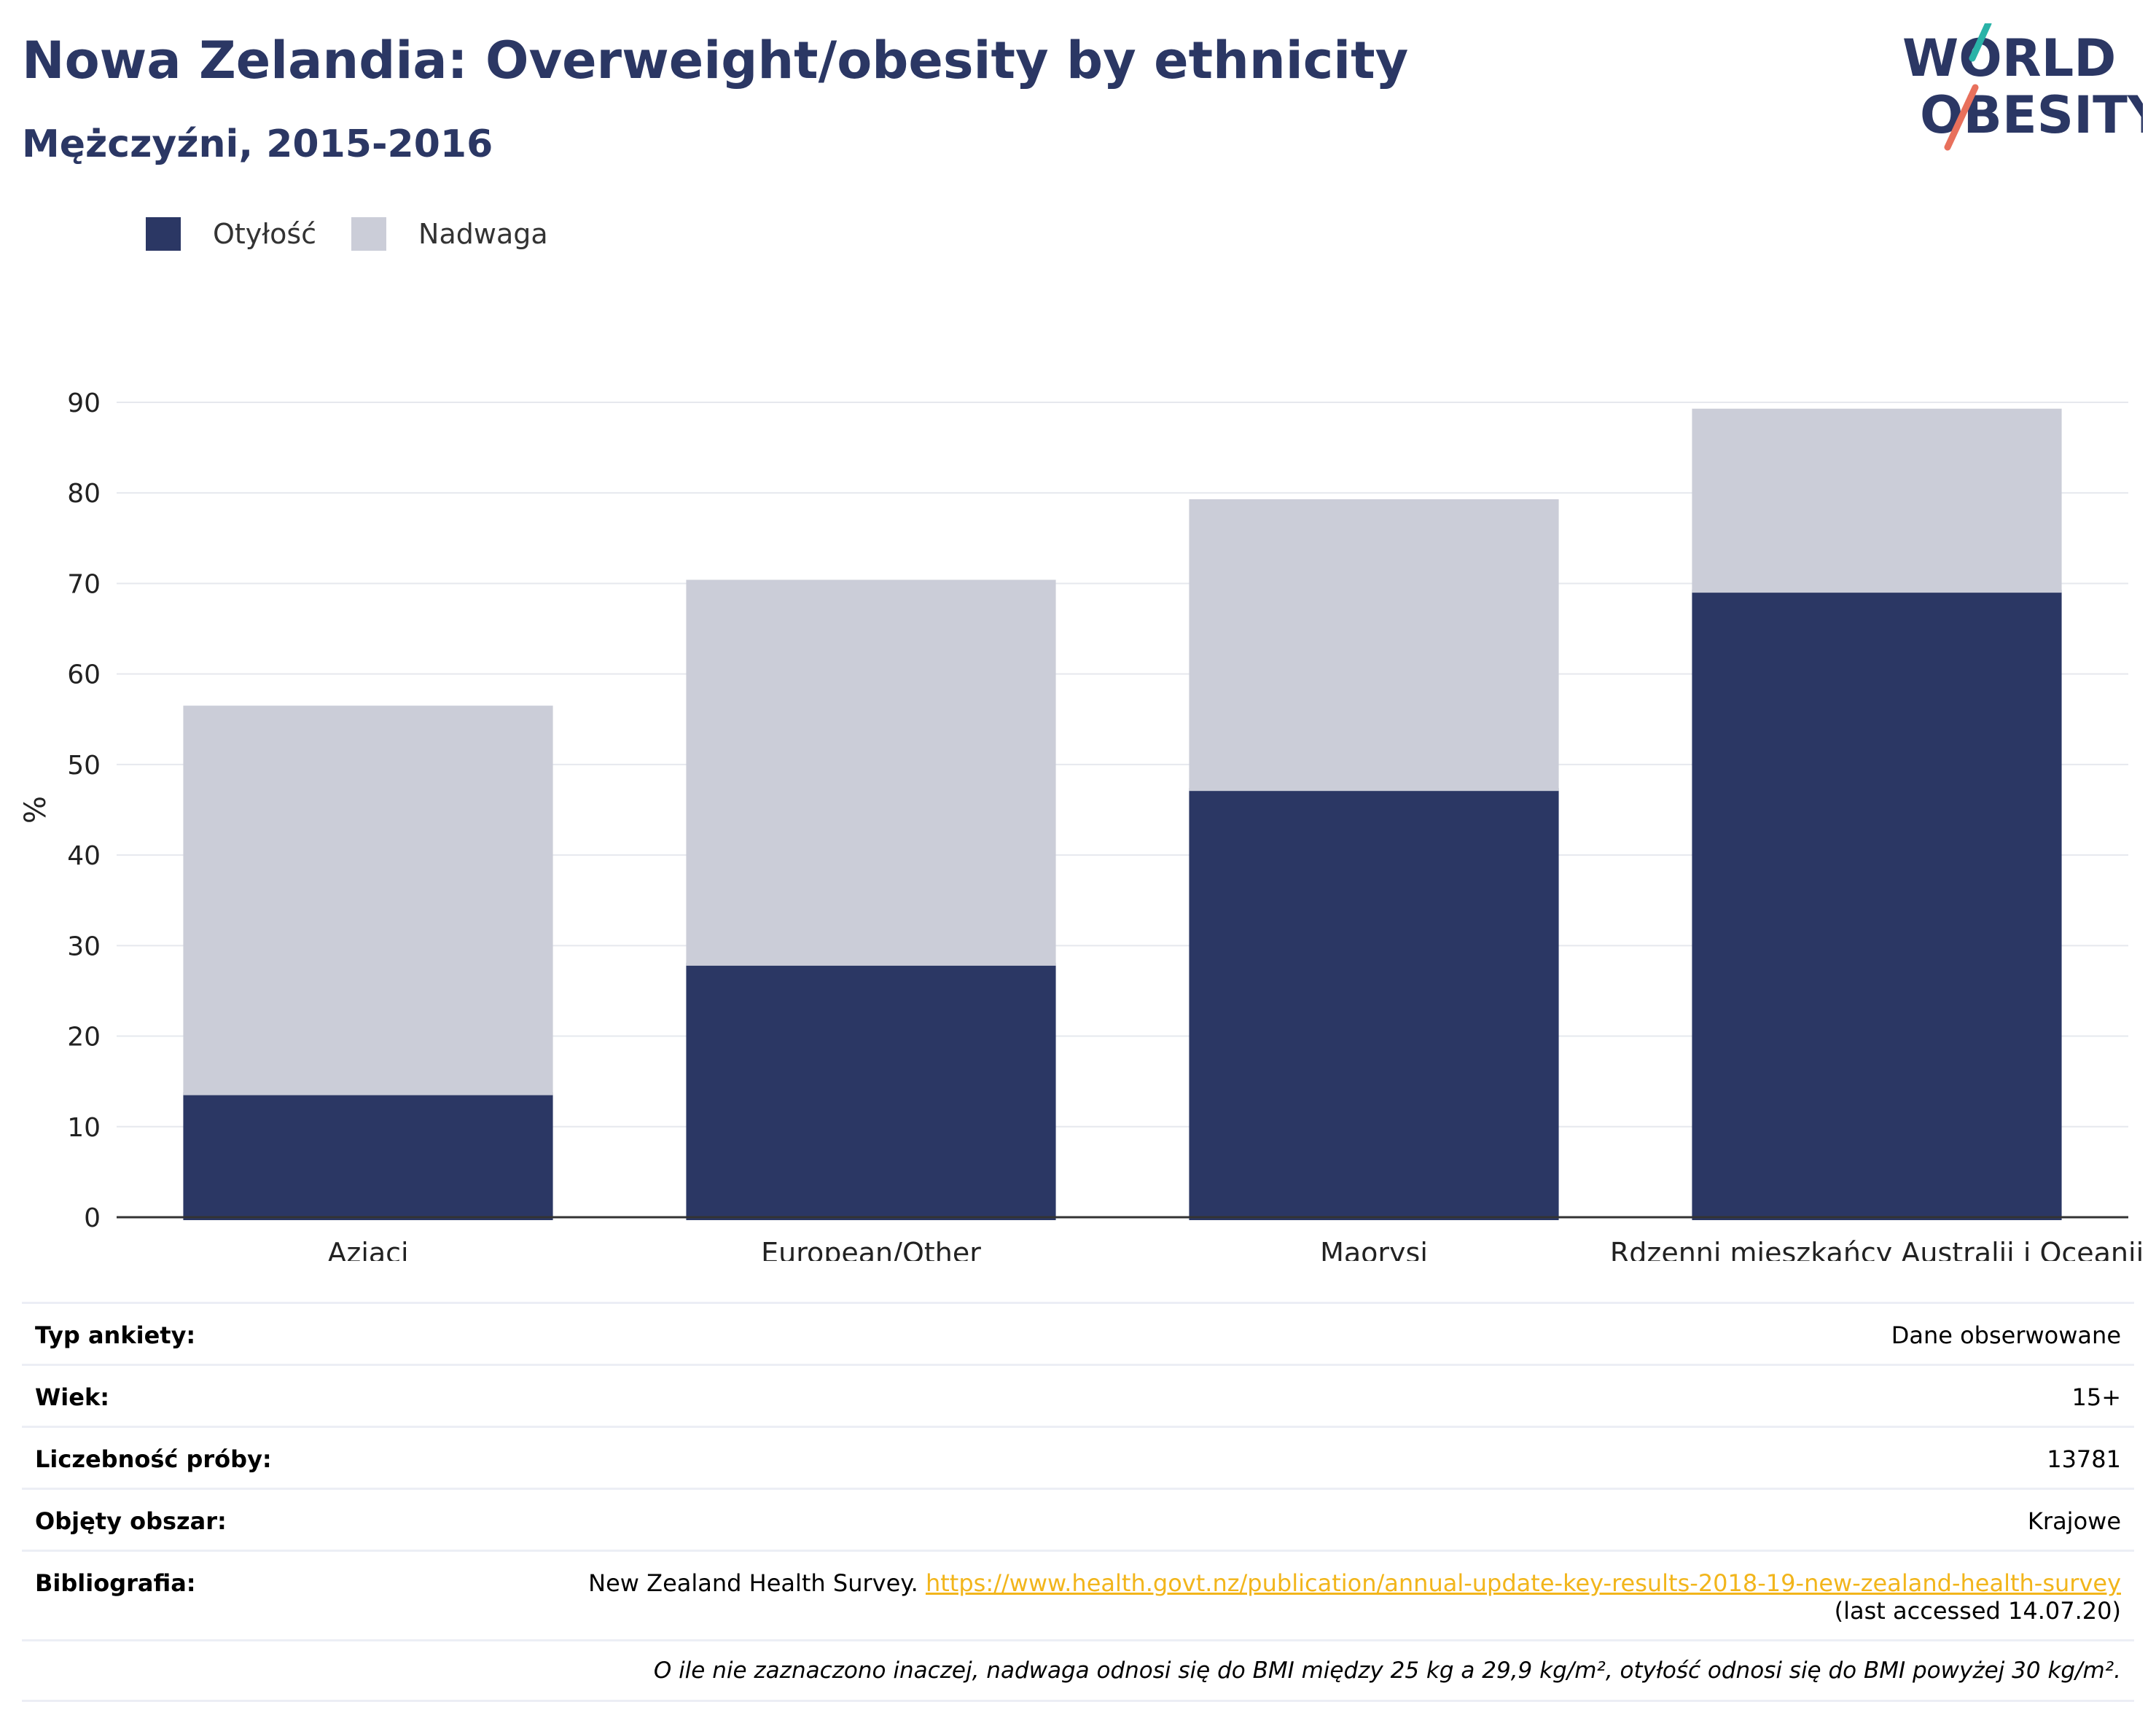 The image size is (2156, 1734). I want to click on info-value: Dane obserwowane, so click(2006, 1335).